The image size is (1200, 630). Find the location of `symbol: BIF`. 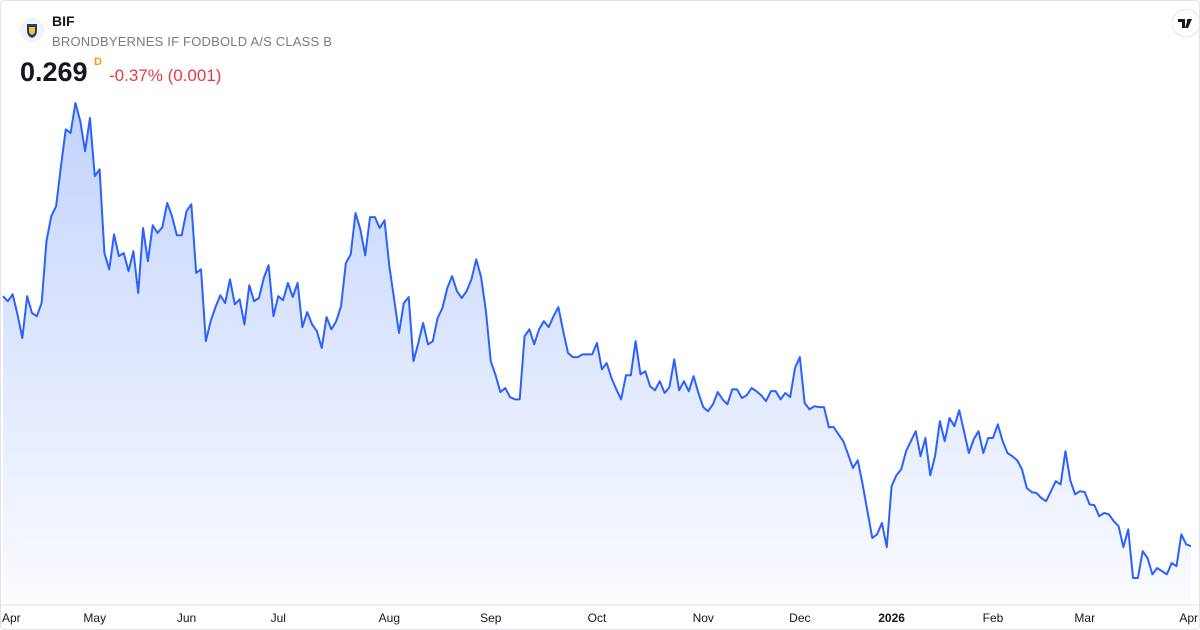

symbol: BIF is located at coordinates (63, 21).